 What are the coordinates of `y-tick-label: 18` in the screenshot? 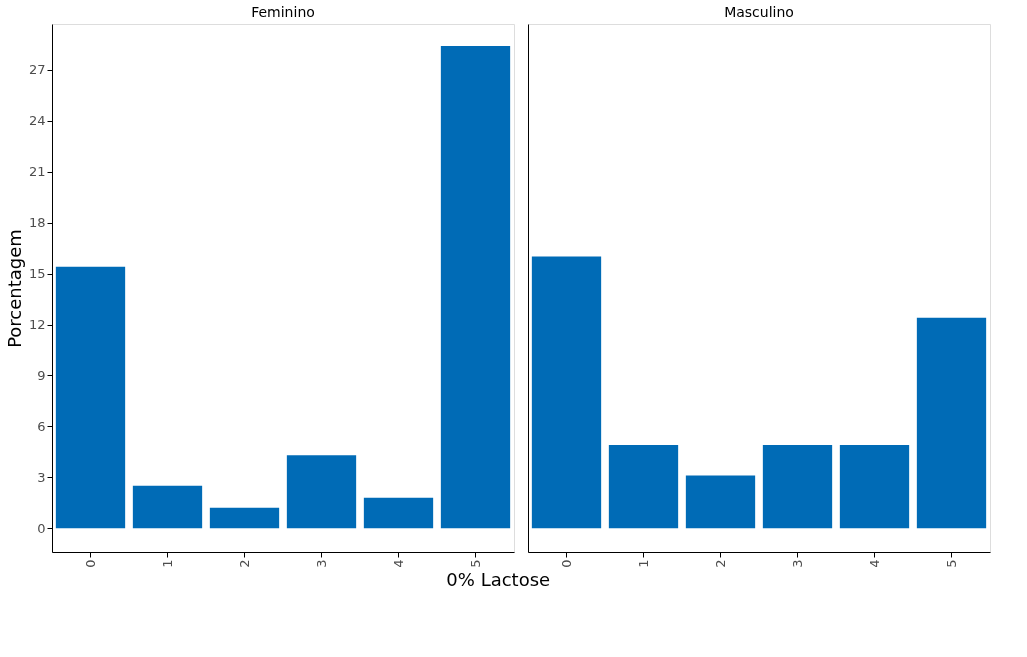 It's located at (37, 223).